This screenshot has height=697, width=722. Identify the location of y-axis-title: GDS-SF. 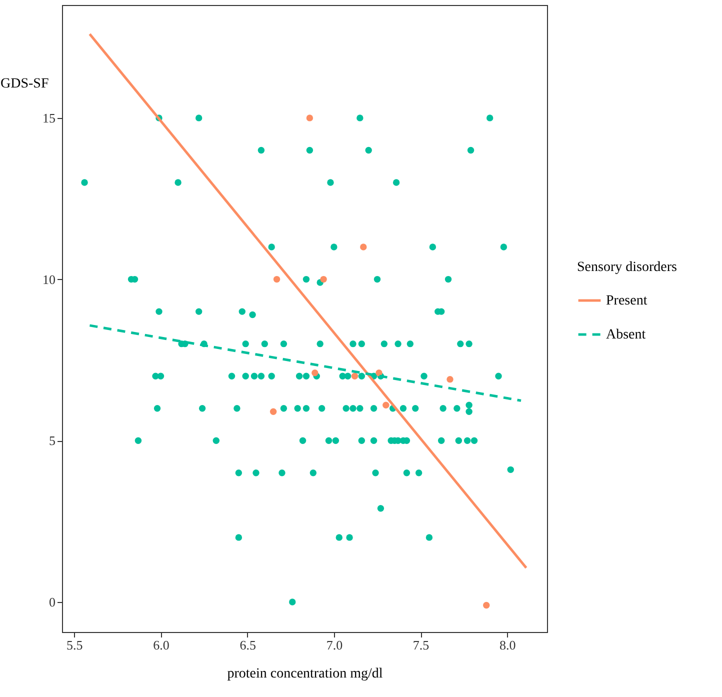
(24, 84).